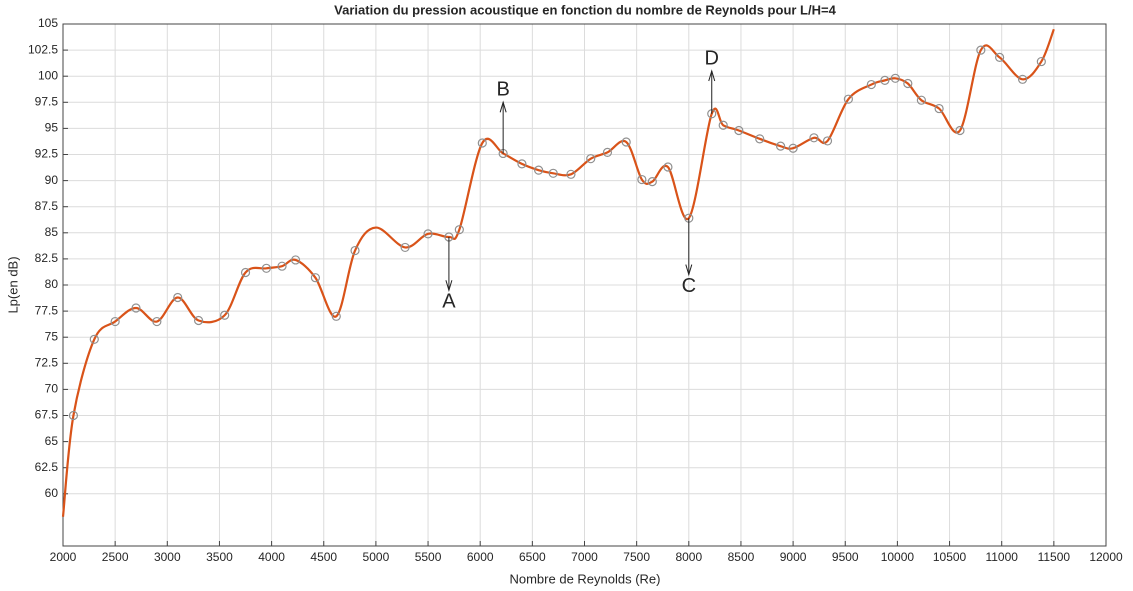  What do you see at coordinates (47, 362) in the screenshot?
I see `y-tick-label: 72.5` at bounding box center [47, 362].